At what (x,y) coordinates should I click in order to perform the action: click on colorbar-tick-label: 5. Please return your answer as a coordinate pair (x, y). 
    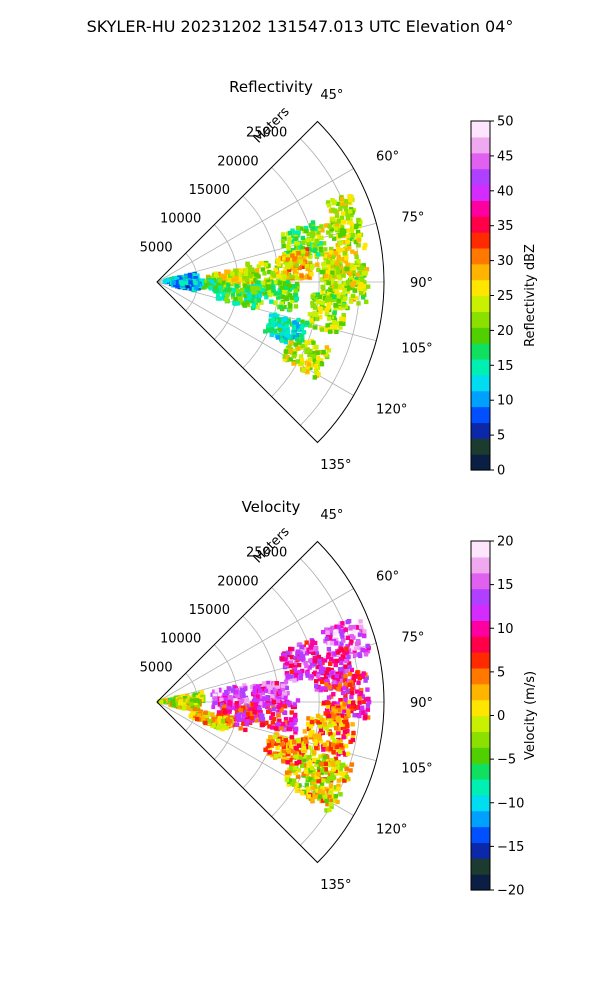
    Looking at the image, I should click on (501, 436).